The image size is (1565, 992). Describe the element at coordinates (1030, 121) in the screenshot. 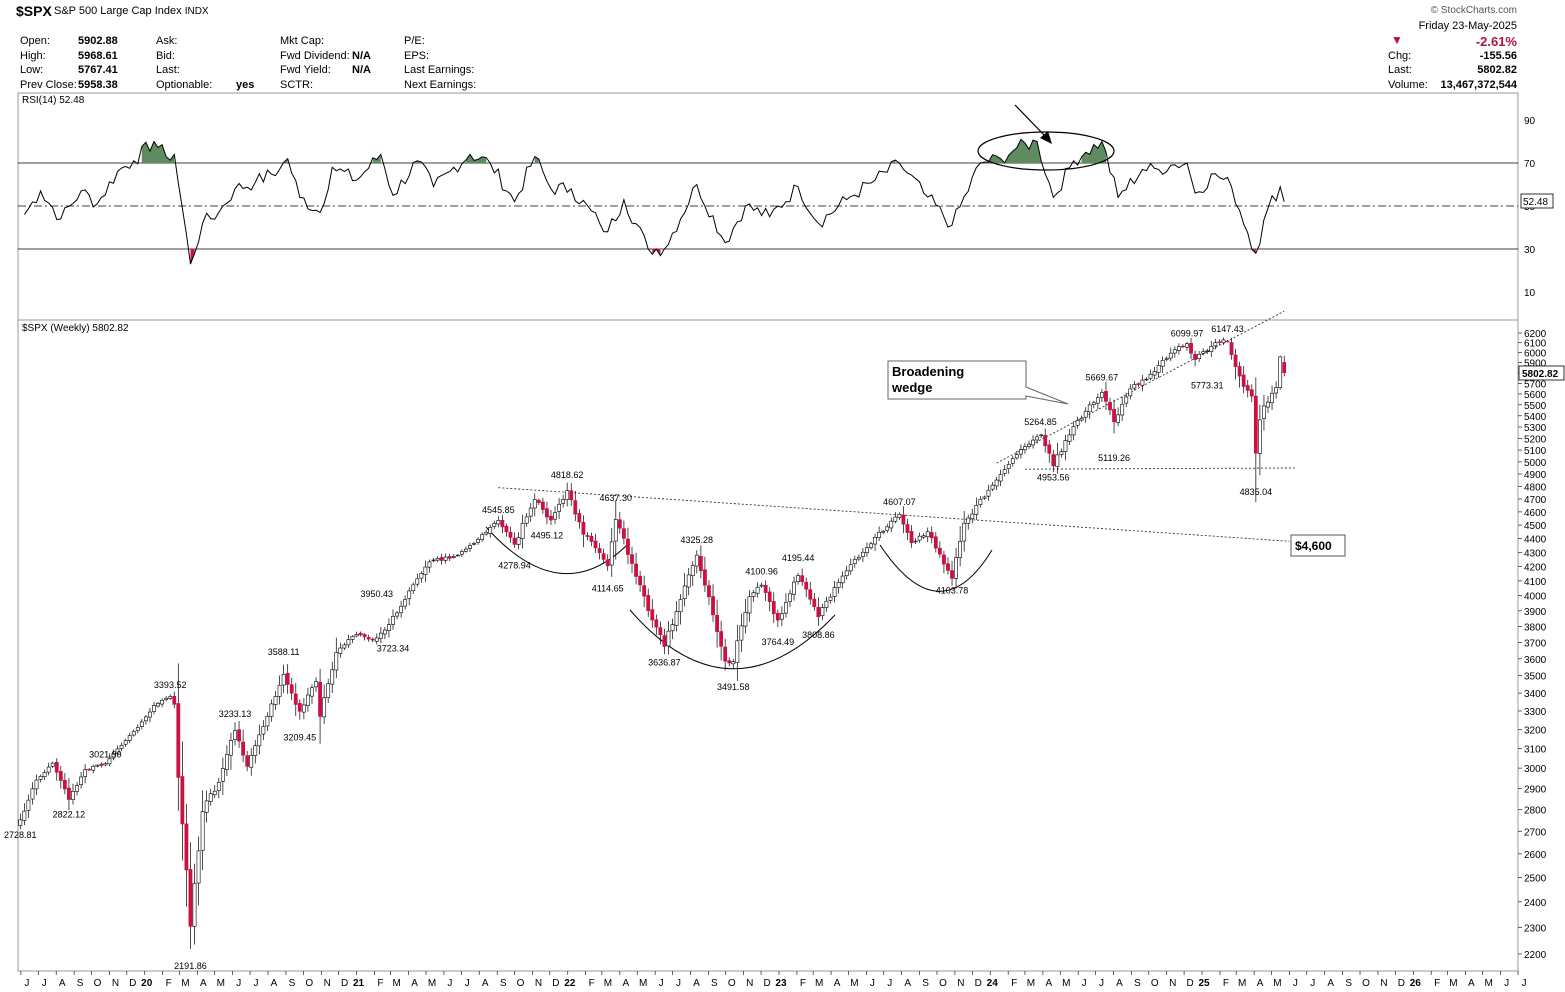

I see `rsi-arrow-shaft` at that location.